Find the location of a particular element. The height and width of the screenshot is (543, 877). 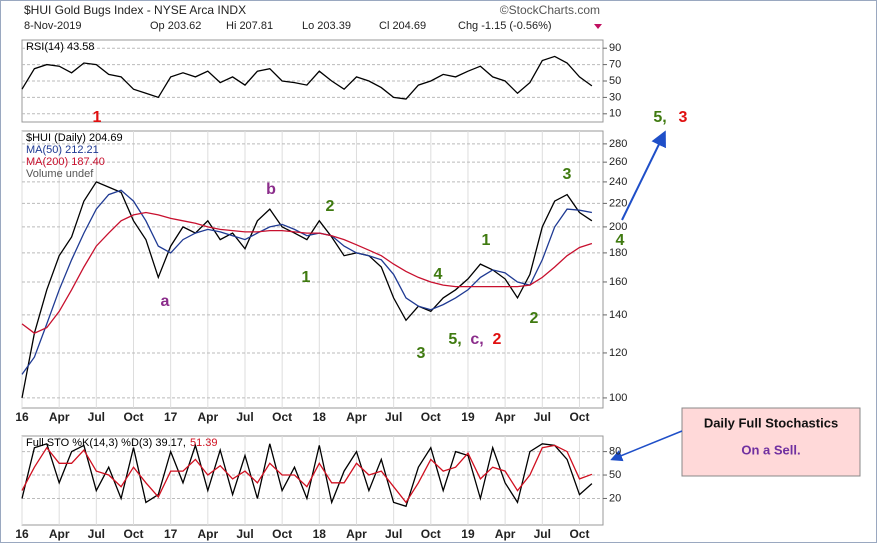

callout-box is located at coordinates (771, 442).